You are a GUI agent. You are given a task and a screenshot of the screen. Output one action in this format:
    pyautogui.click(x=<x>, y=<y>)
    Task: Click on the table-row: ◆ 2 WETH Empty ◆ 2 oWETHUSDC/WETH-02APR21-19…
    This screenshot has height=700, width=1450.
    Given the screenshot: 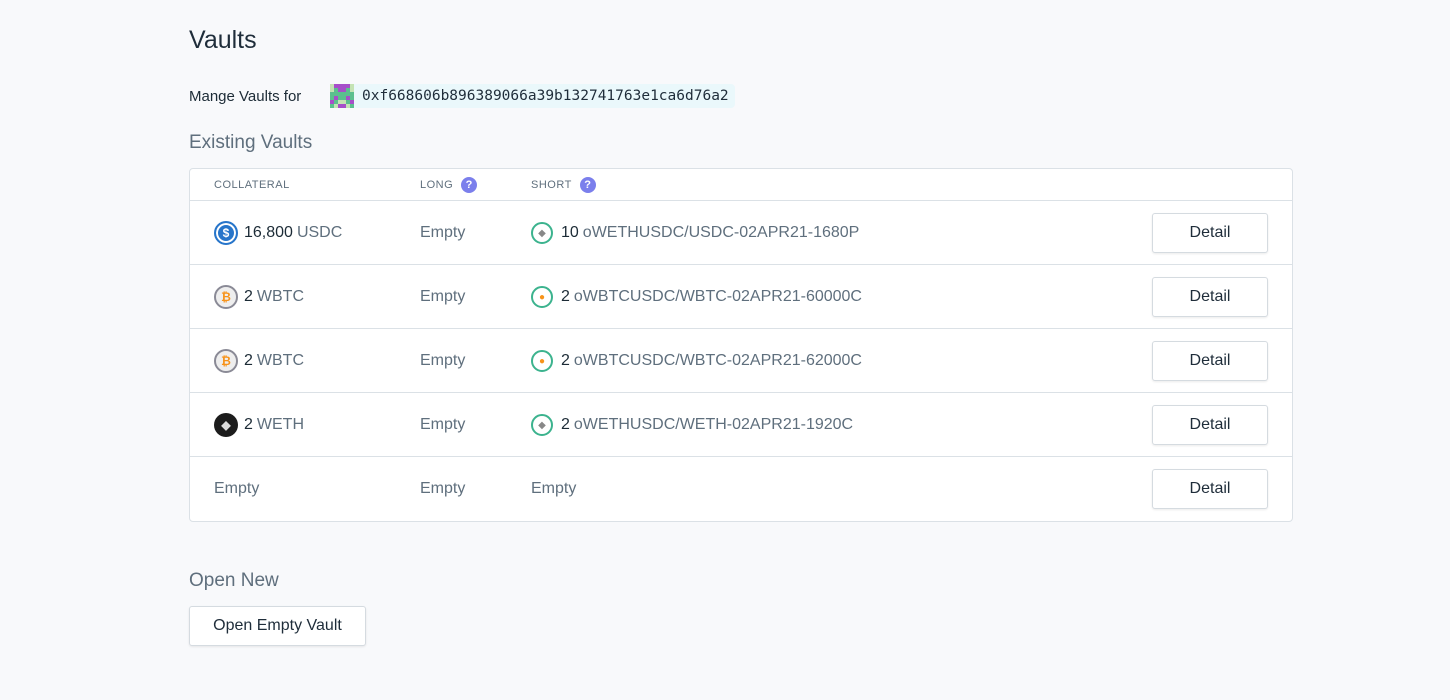 What is the action you would take?
    pyautogui.click(x=741, y=425)
    